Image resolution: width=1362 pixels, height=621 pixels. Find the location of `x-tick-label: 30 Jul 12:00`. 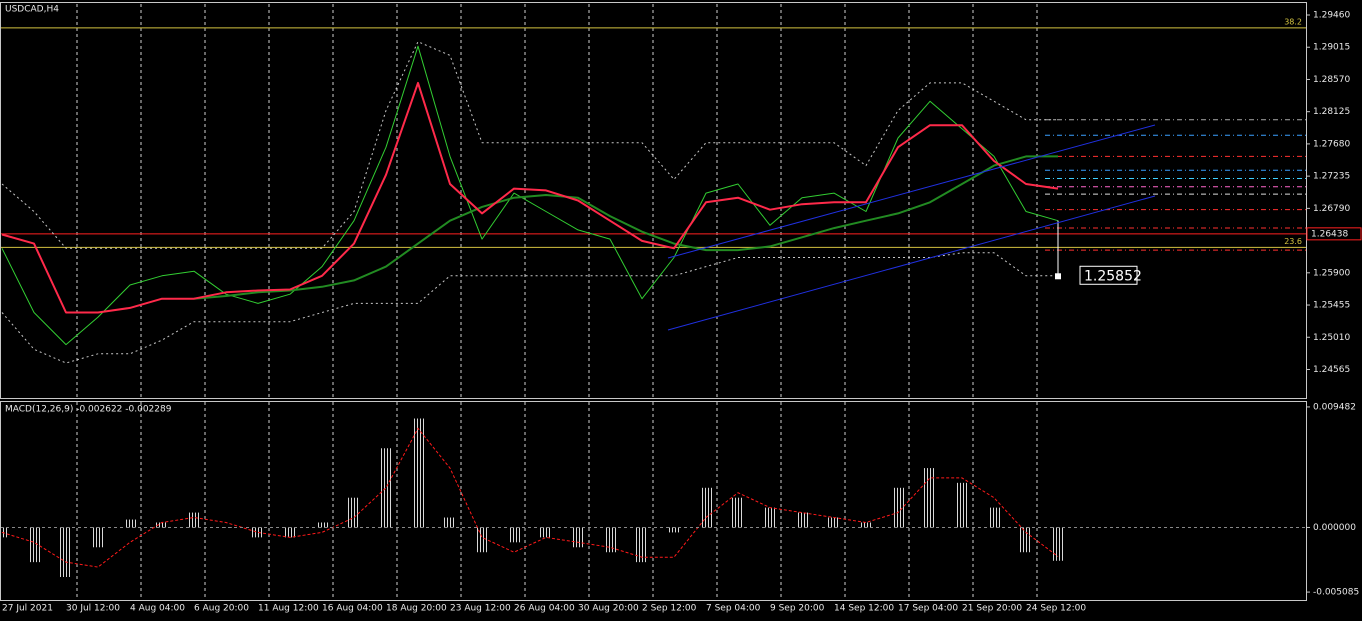

x-tick-label: 30 Jul 12:00 is located at coordinates (93, 609).